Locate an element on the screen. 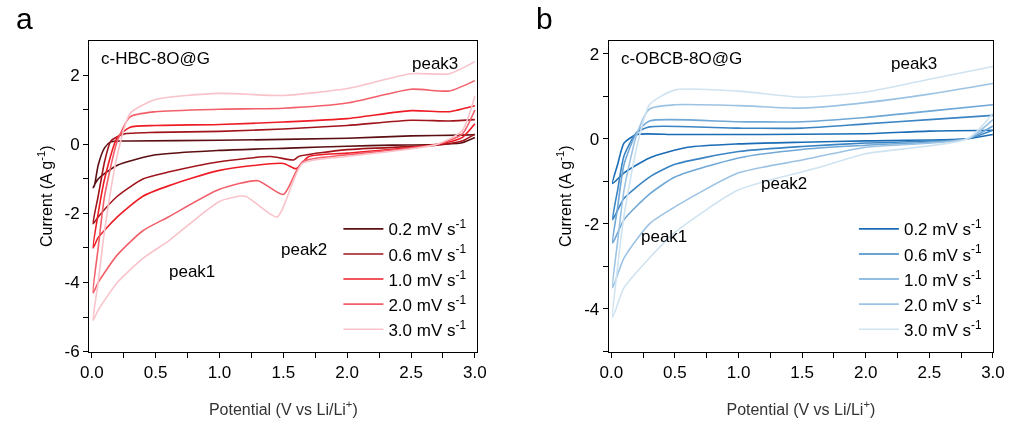 This screenshot has height=432, width=1024. annotation: c-HBC-8O@G is located at coordinates (155, 58).